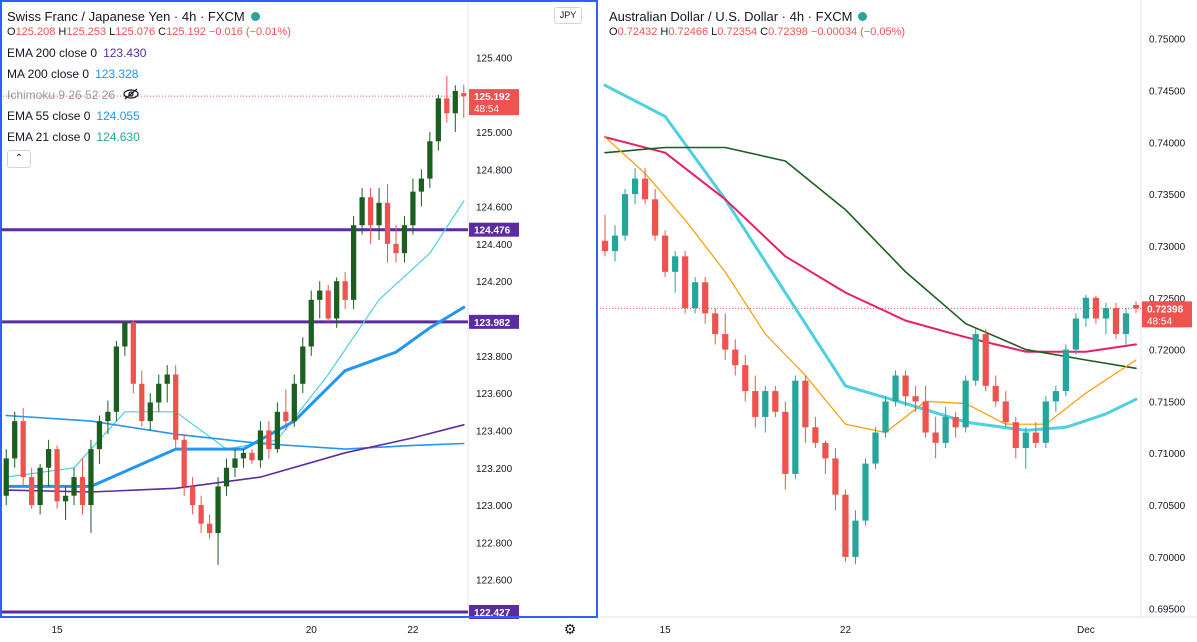 The image size is (1197, 642). Describe the element at coordinates (1086, 630) in the screenshot. I see `x-tick-label: Dec` at that location.